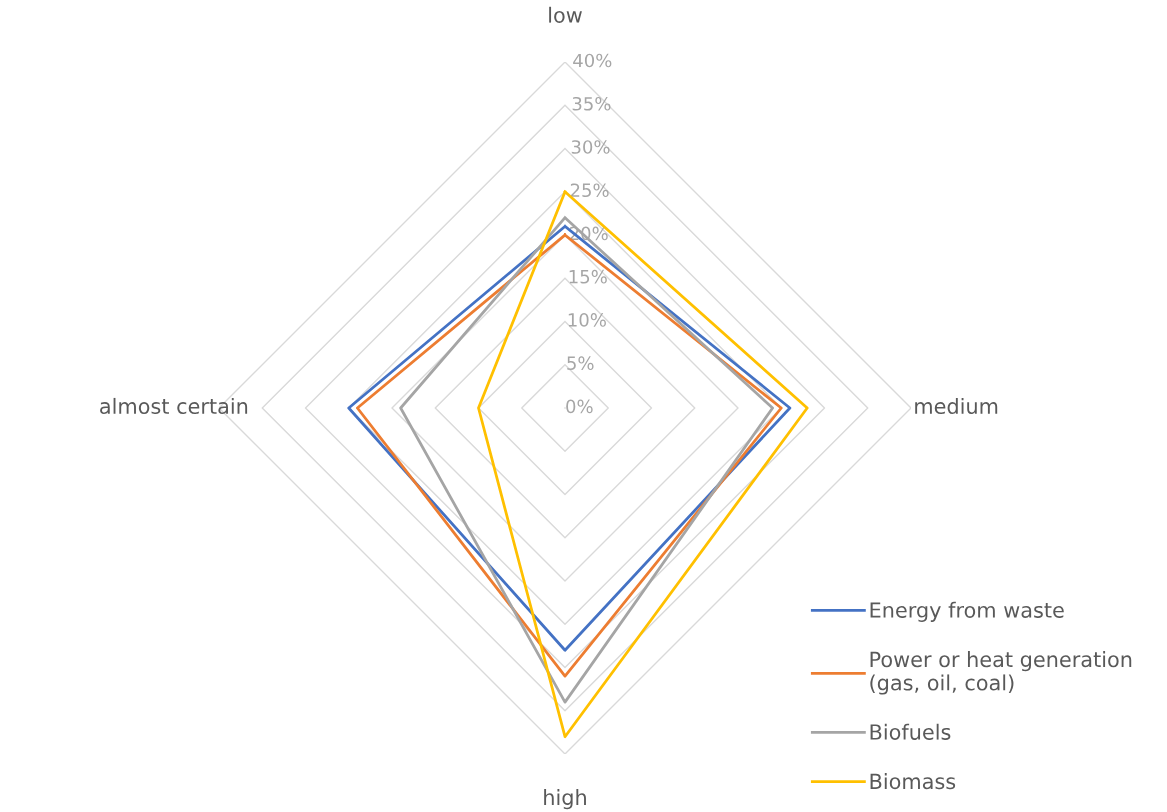 Image resolution: width=1167 pixels, height=812 pixels. What do you see at coordinates (579, 406) in the screenshot?
I see `y-tick-label: 0%` at bounding box center [579, 406].